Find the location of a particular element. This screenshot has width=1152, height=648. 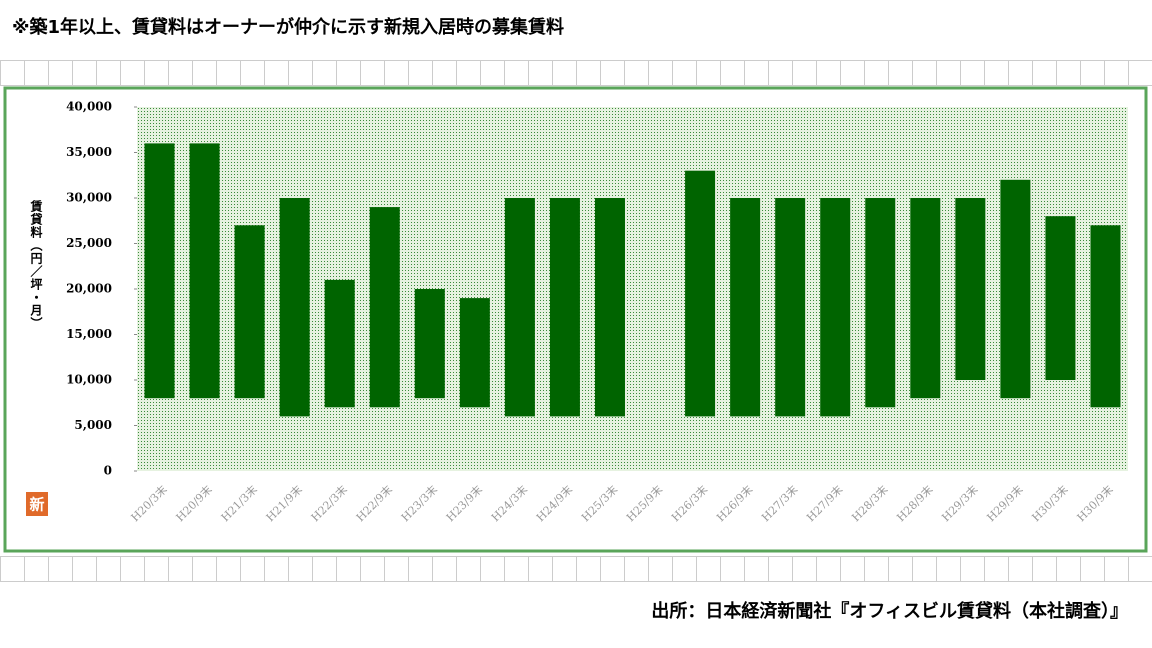

logo: 新 is located at coordinates (36, 505).